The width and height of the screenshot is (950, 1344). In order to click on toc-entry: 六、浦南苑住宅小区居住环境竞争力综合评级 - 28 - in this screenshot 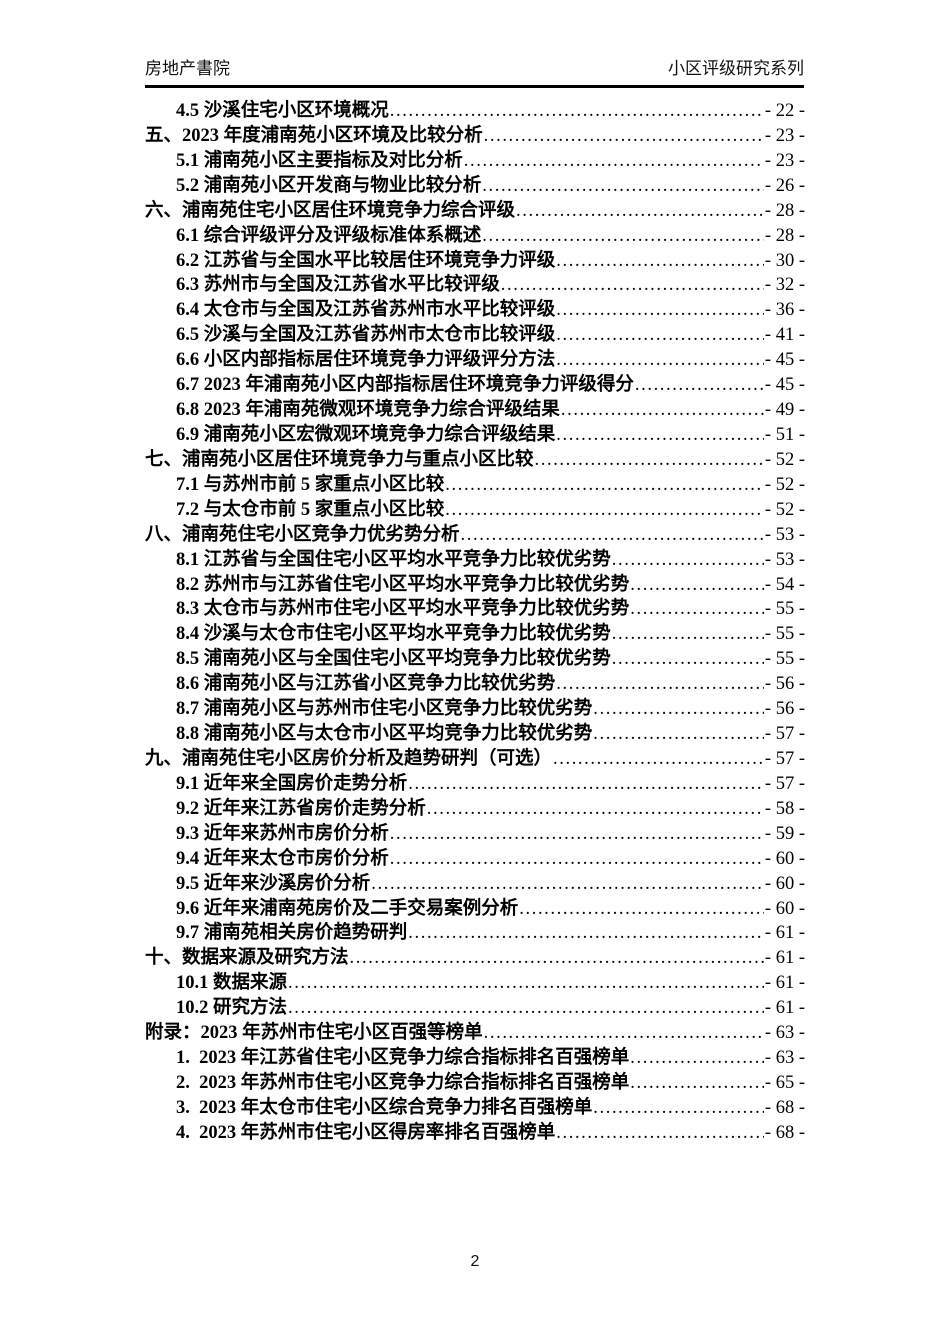, I will do `click(475, 211)`.